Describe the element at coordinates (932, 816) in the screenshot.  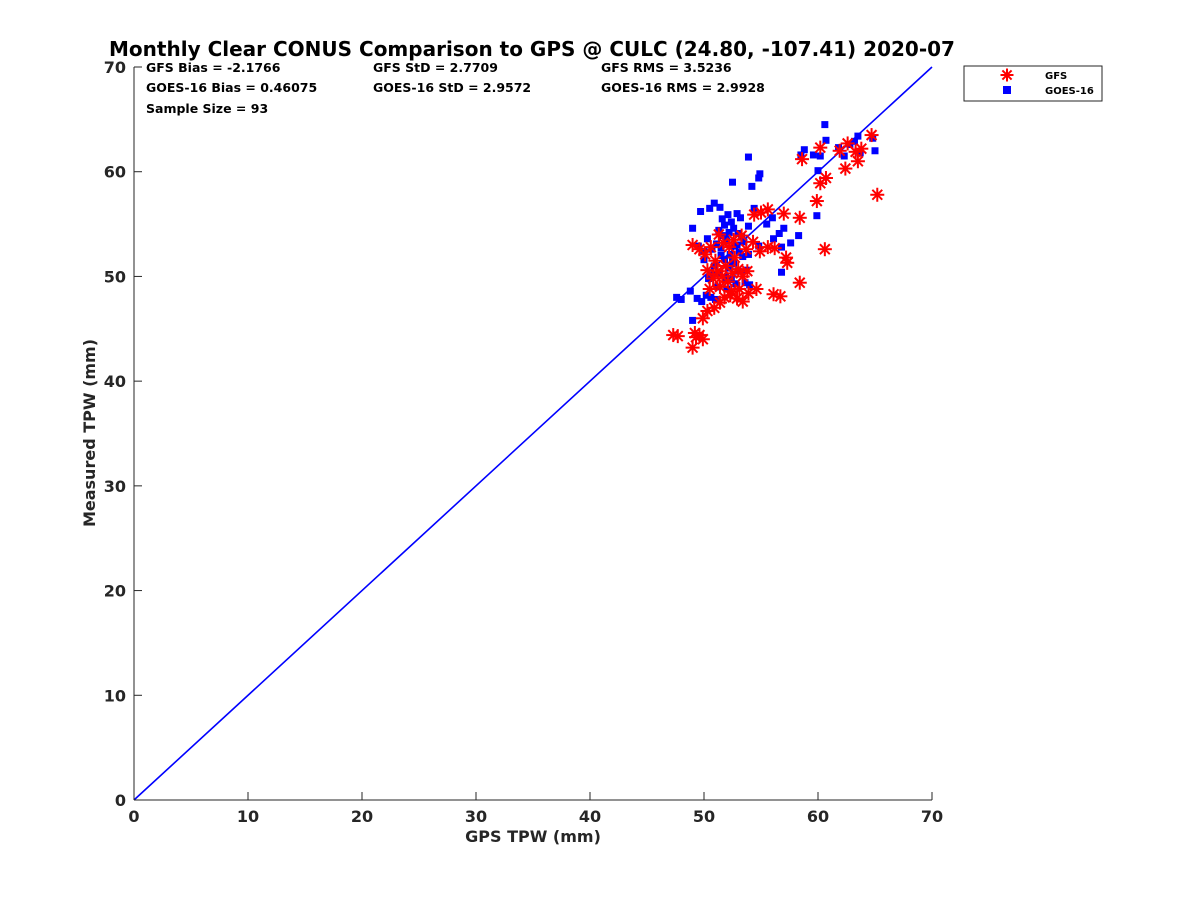
I see `x-tick-label-7: 70` at that location.